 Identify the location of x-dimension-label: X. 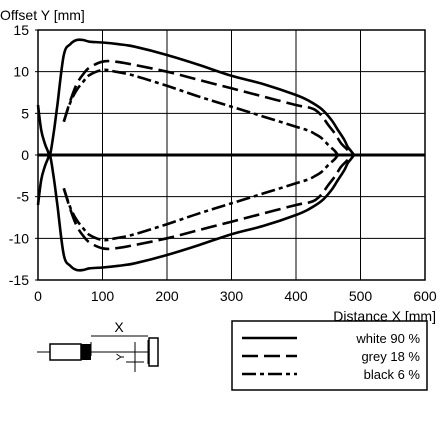
(119, 327).